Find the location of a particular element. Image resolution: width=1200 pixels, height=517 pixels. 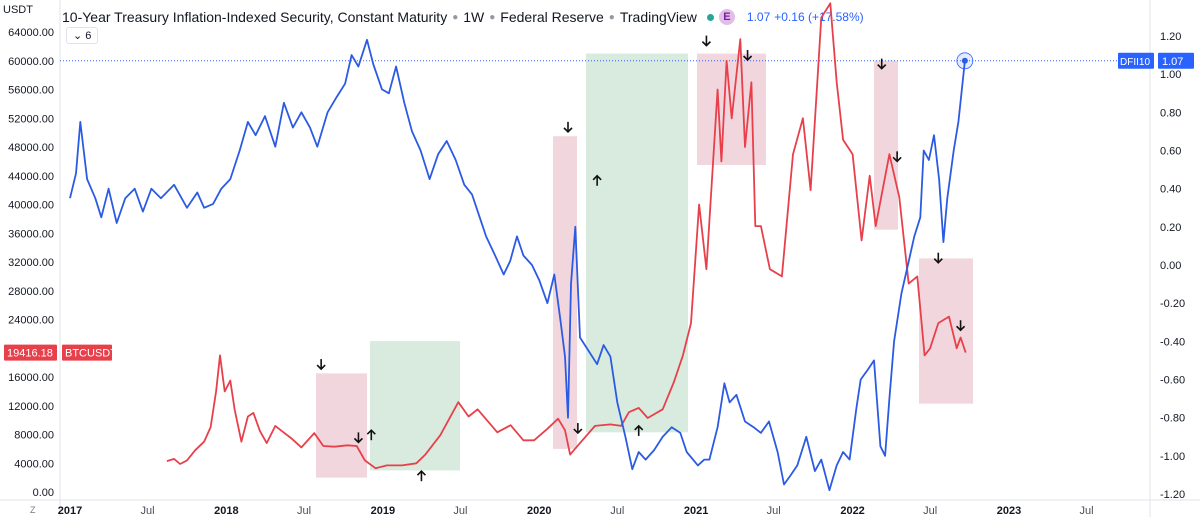

left-axis-tick-label: 60000.00 is located at coordinates (31, 62).